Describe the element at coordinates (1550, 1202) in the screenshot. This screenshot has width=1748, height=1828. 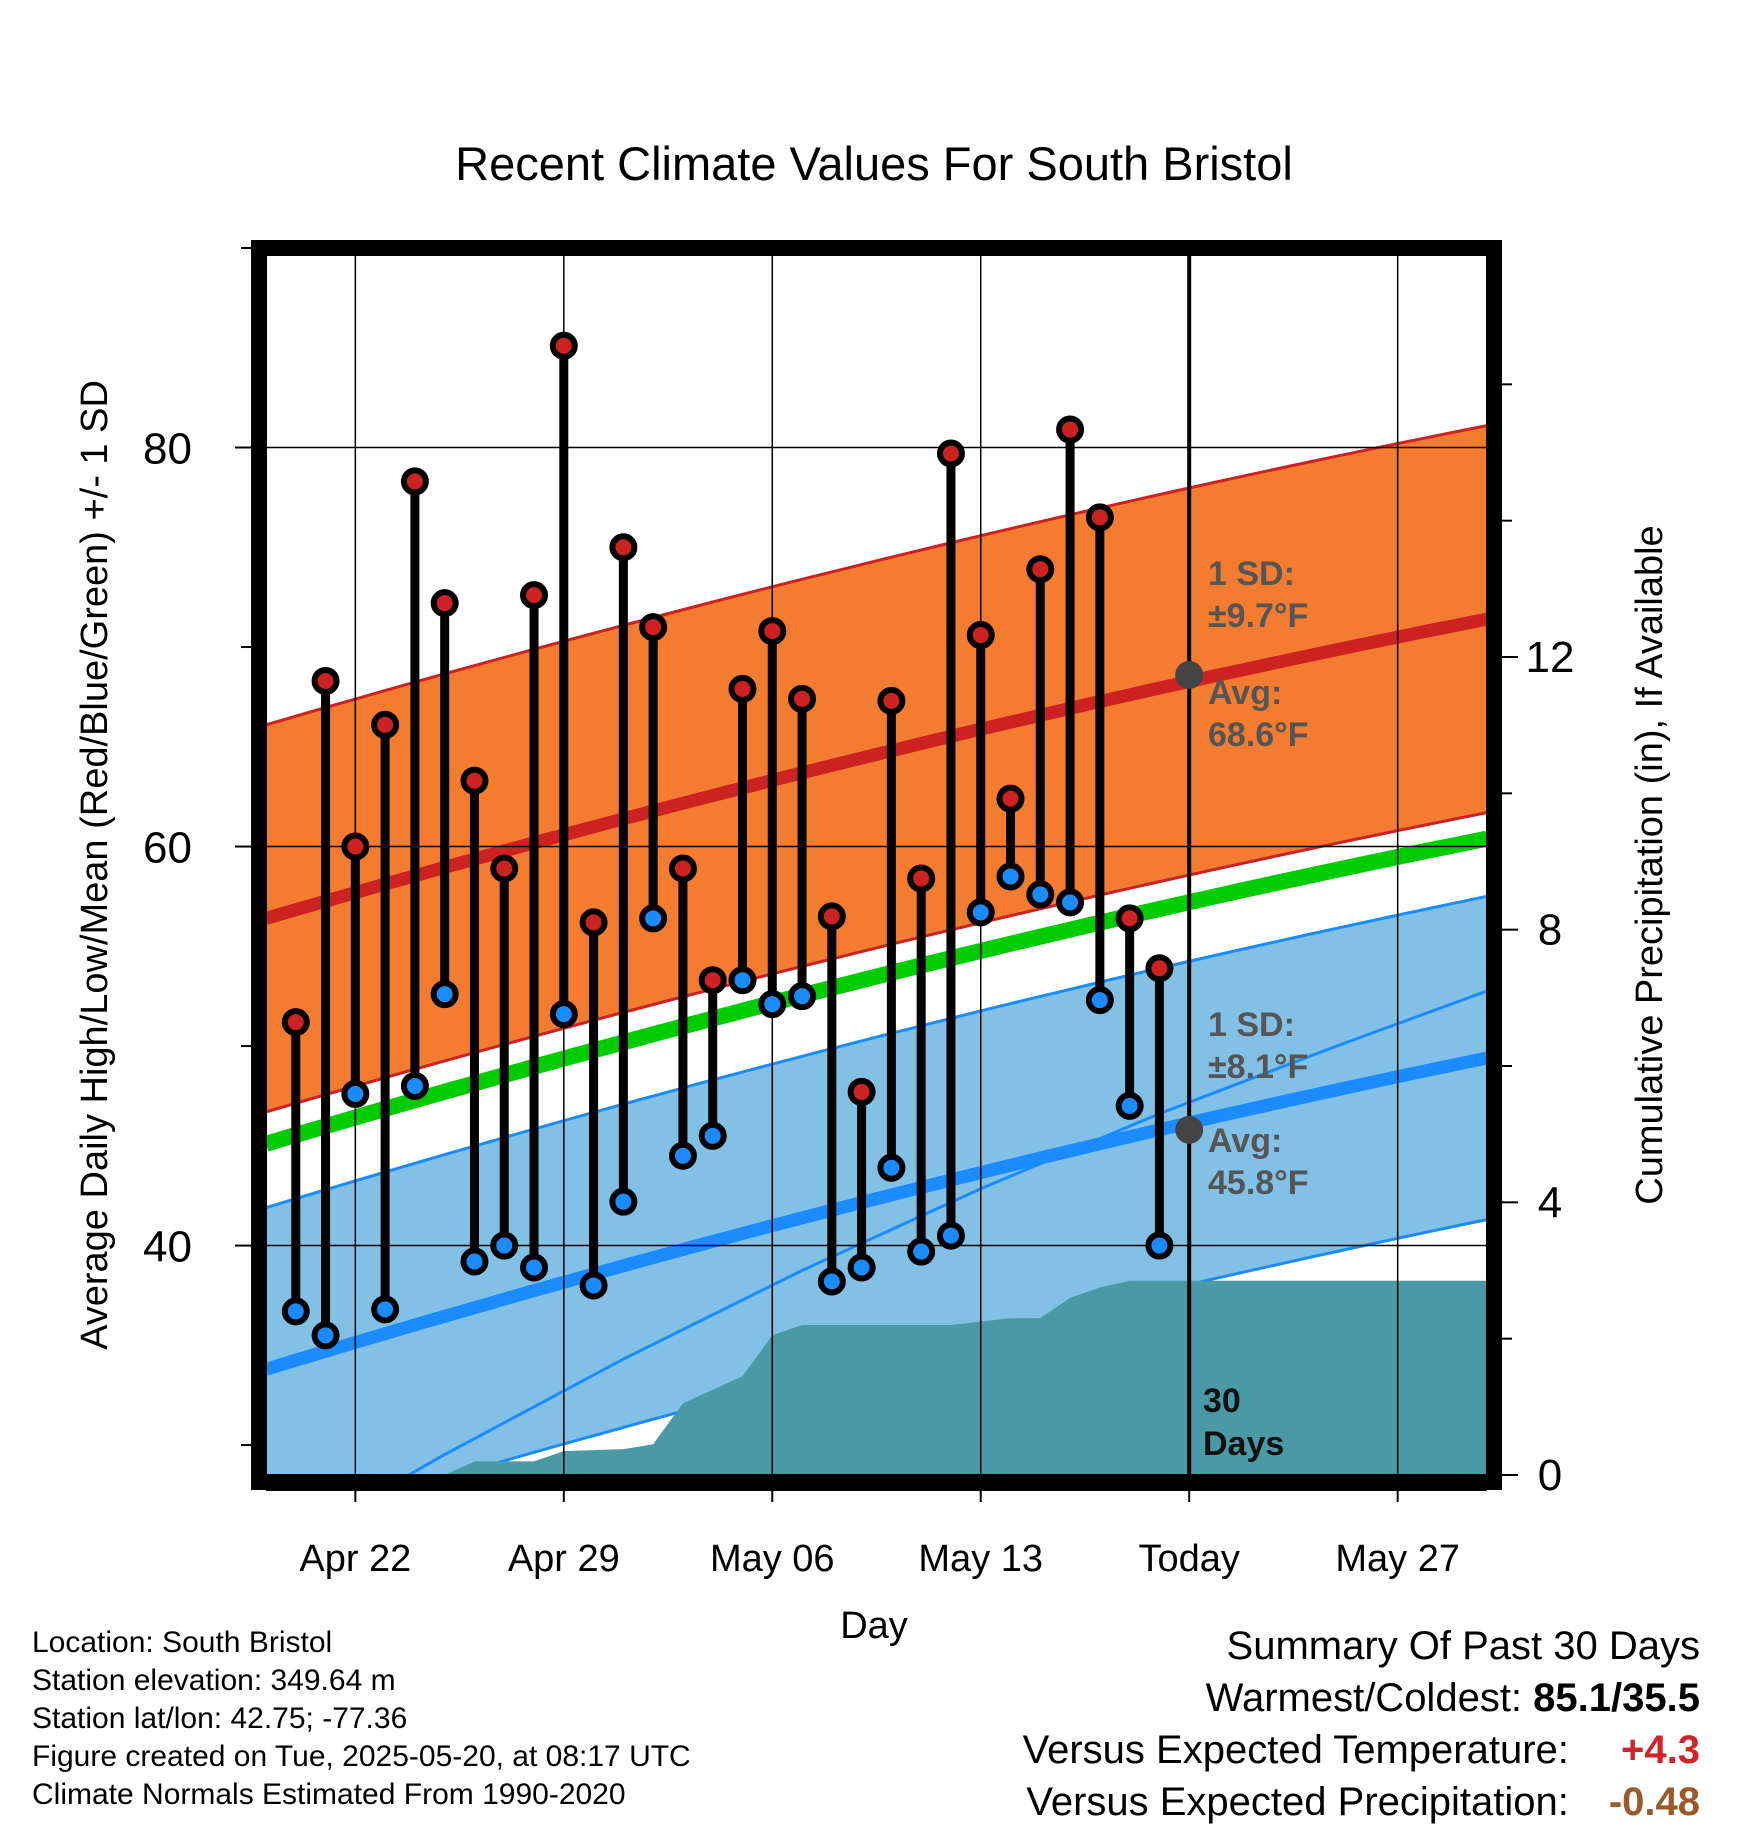
I see `y2-tick-label: 4` at that location.